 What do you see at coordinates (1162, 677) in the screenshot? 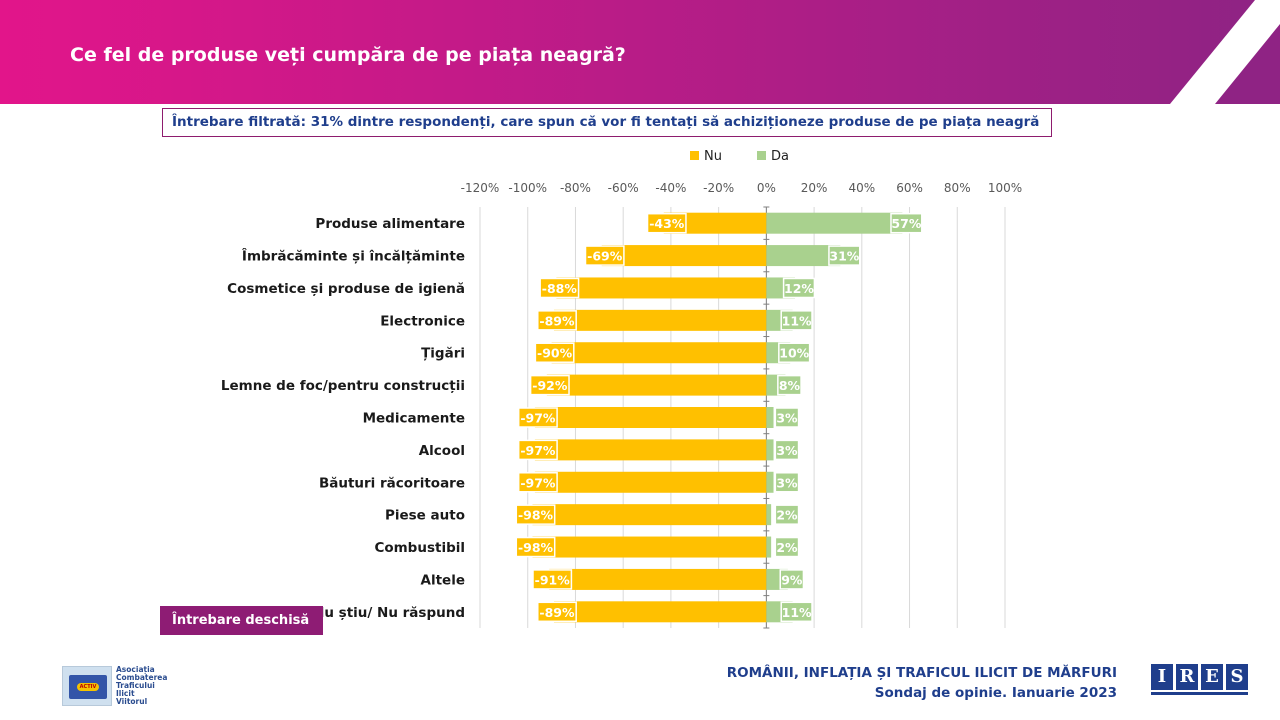
I see `ires-letter: I` at bounding box center [1162, 677].